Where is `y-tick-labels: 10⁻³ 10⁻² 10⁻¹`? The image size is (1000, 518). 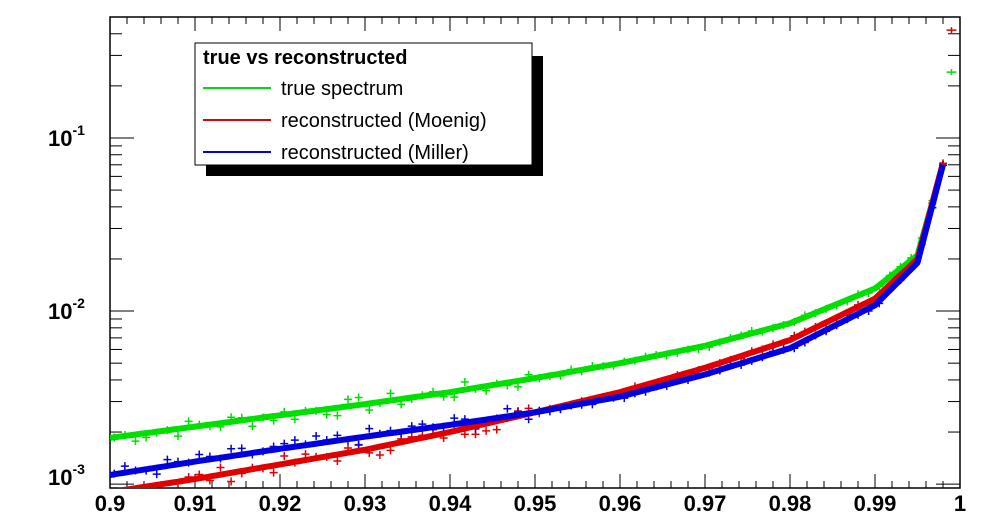
y-tick-labels: 10⁻³ 10⁻² 10⁻¹ is located at coordinates (66, 306).